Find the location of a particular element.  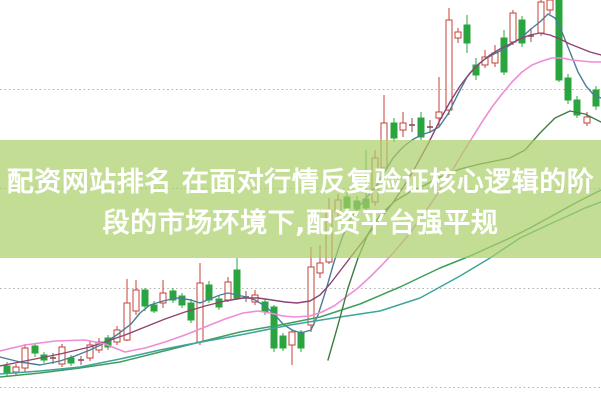

headline-line-1: 配资网站排名 在面对行情反复验证核心逻辑的阶 is located at coordinates (300, 182).